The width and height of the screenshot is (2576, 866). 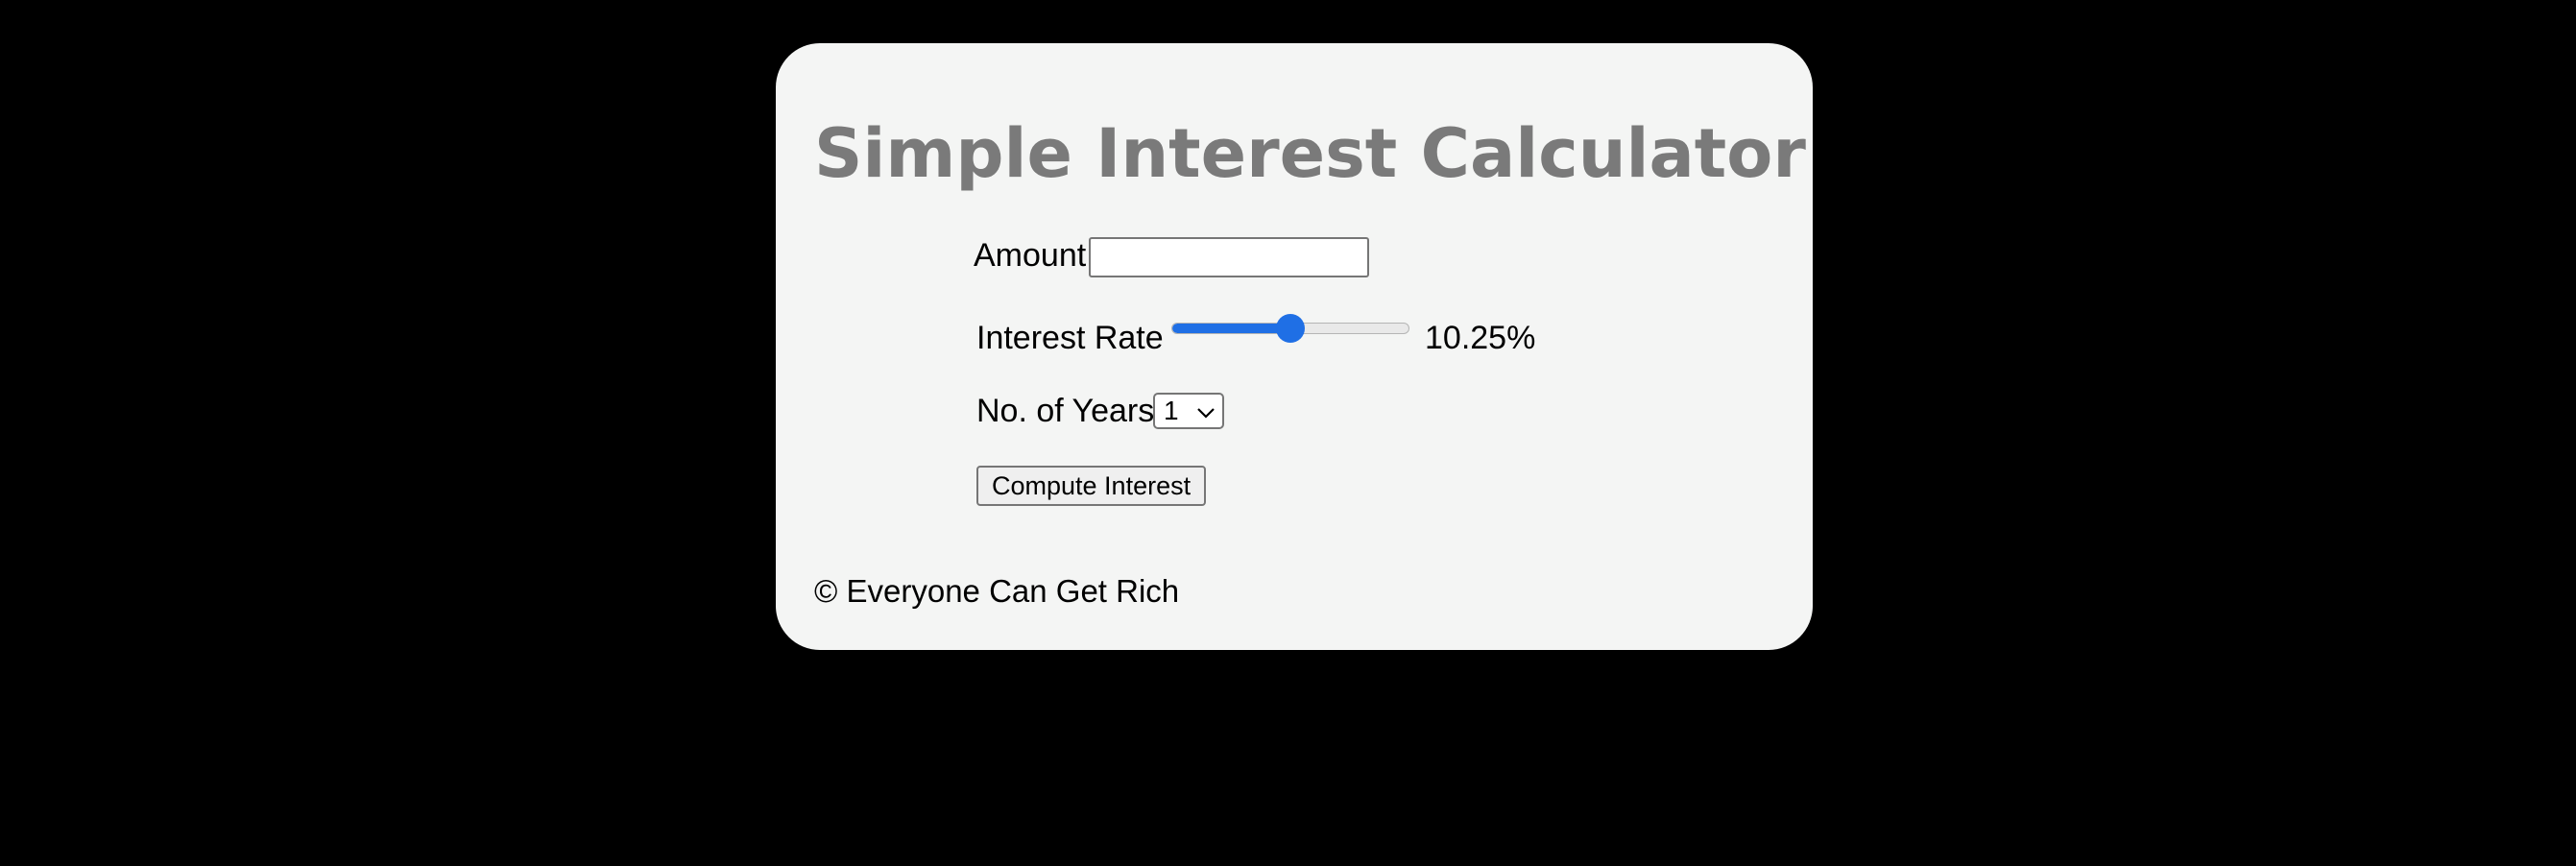 I want to click on years-select: 1, so click(x=1188, y=411).